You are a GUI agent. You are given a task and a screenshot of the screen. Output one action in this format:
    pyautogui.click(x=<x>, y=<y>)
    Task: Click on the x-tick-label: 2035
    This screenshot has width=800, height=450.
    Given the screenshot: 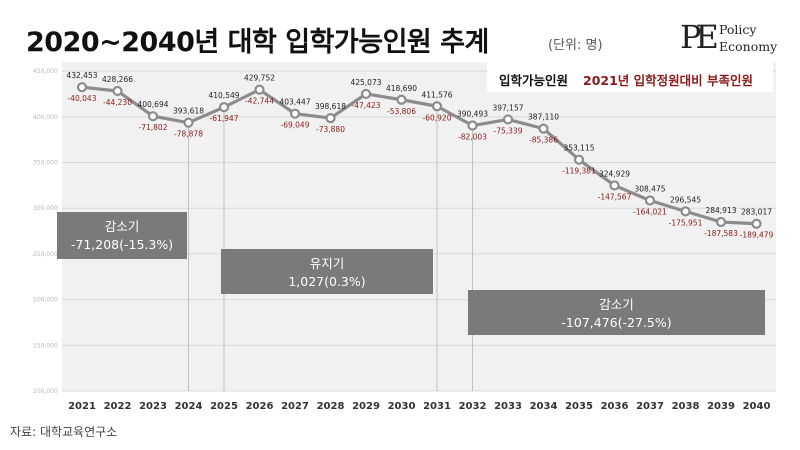 What is the action you would take?
    pyautogui.click(x=579, y=406)
    